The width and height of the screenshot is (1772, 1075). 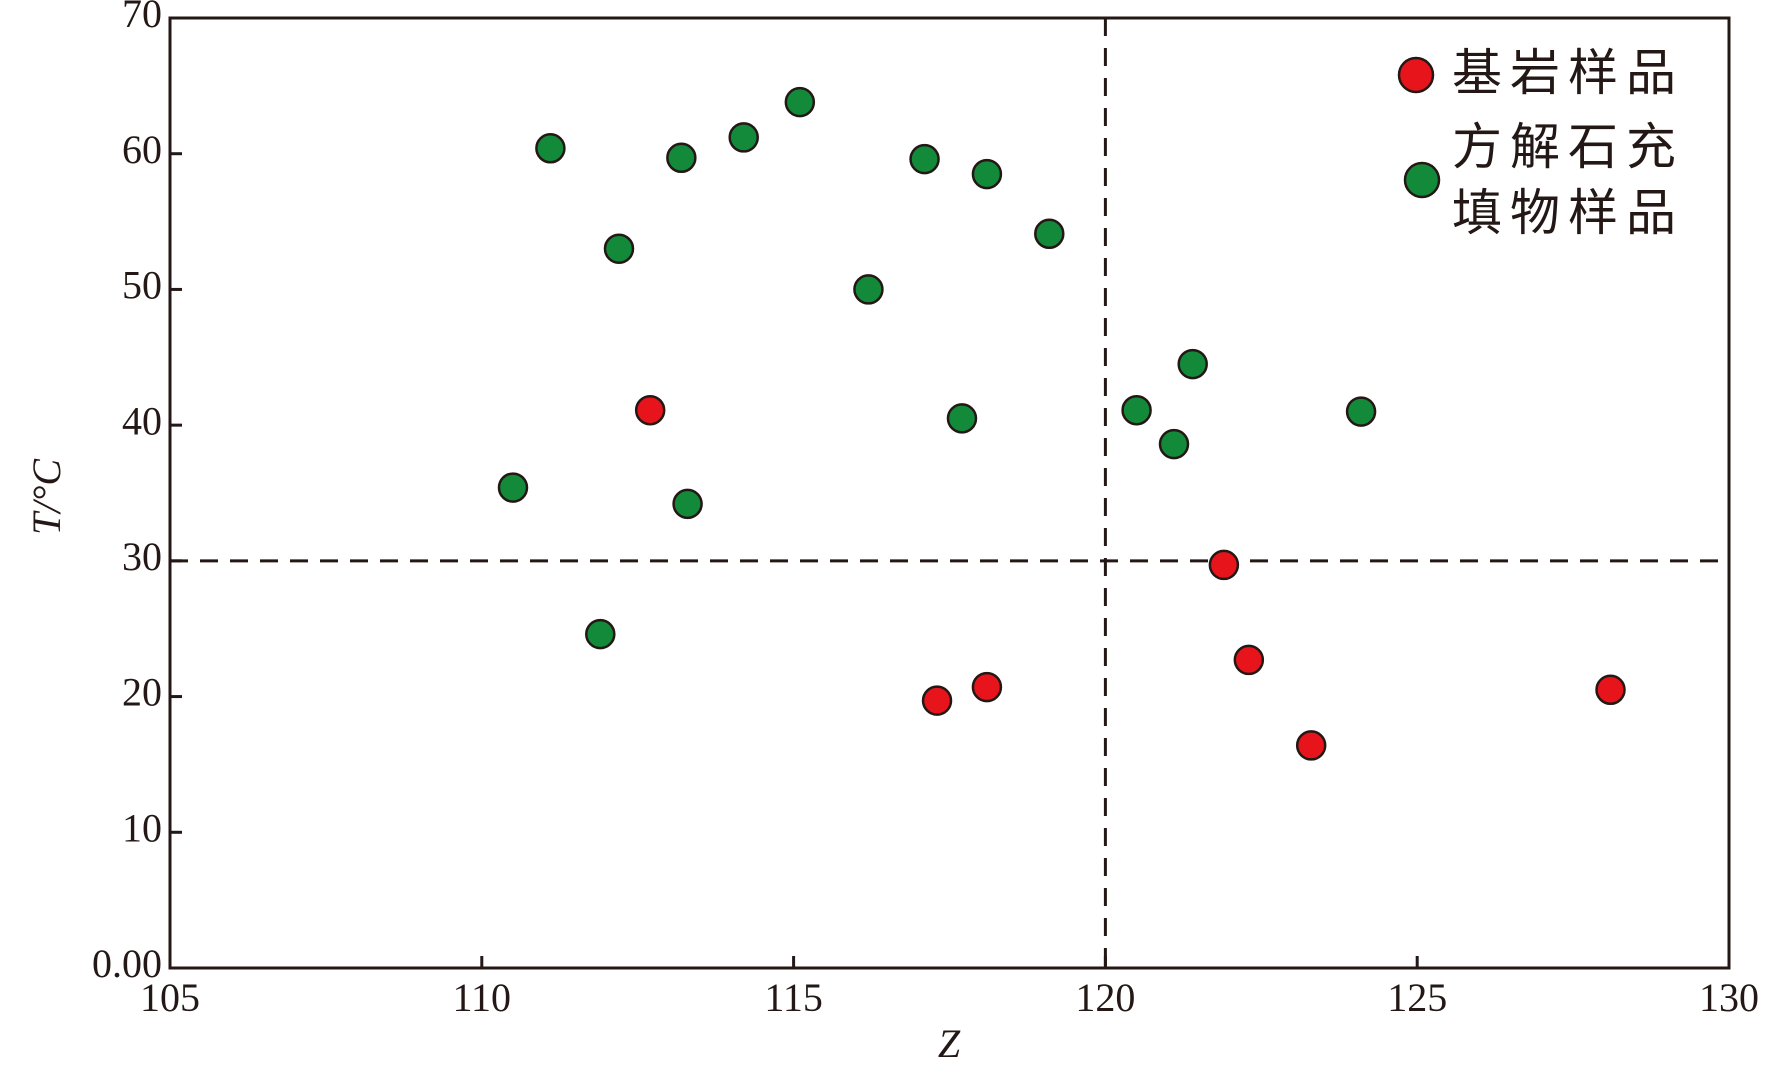 What do you see at coordinates (1568, 180) in the screenshot?
I see `legend-label: 方解石充填物样品` at bounding box center [1568, 180].